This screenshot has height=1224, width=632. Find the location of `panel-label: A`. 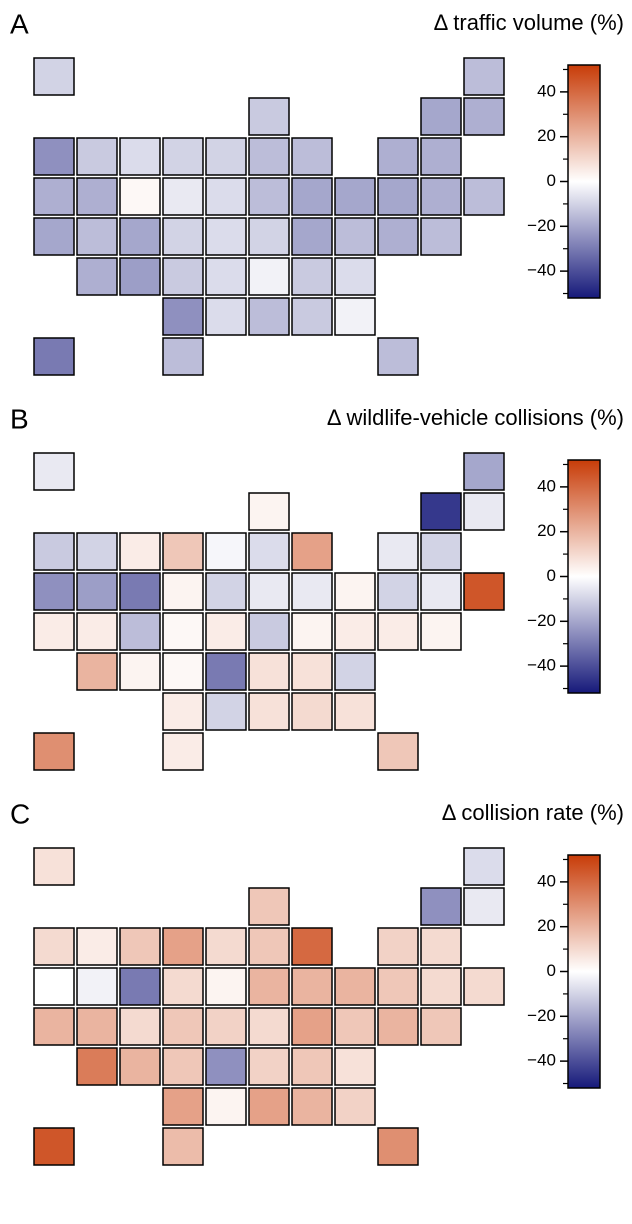

panel-label: A is located at coordinates (19, 23).